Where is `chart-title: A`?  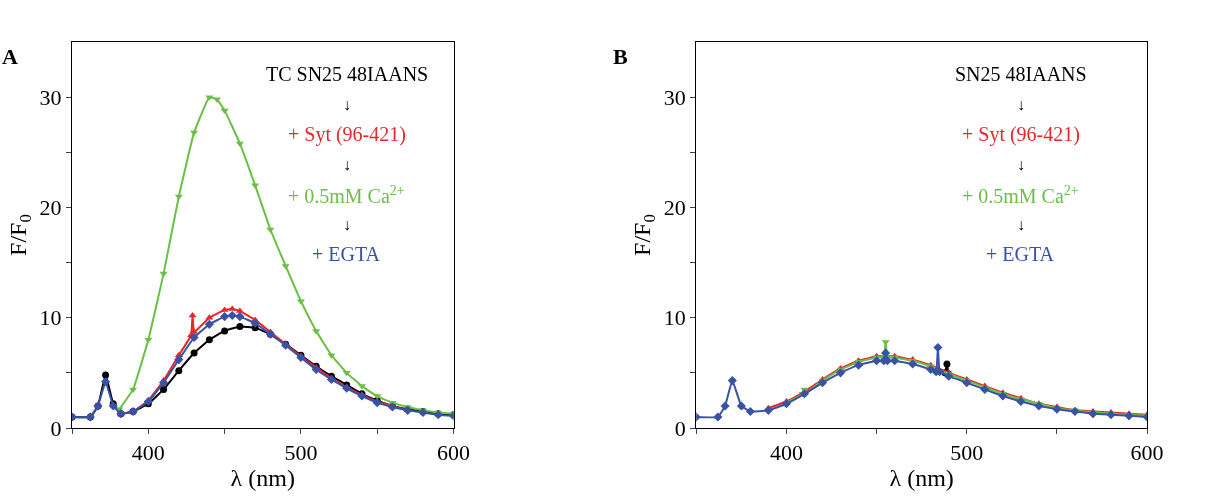
chart-title: A is located at coordinates (10, 56).